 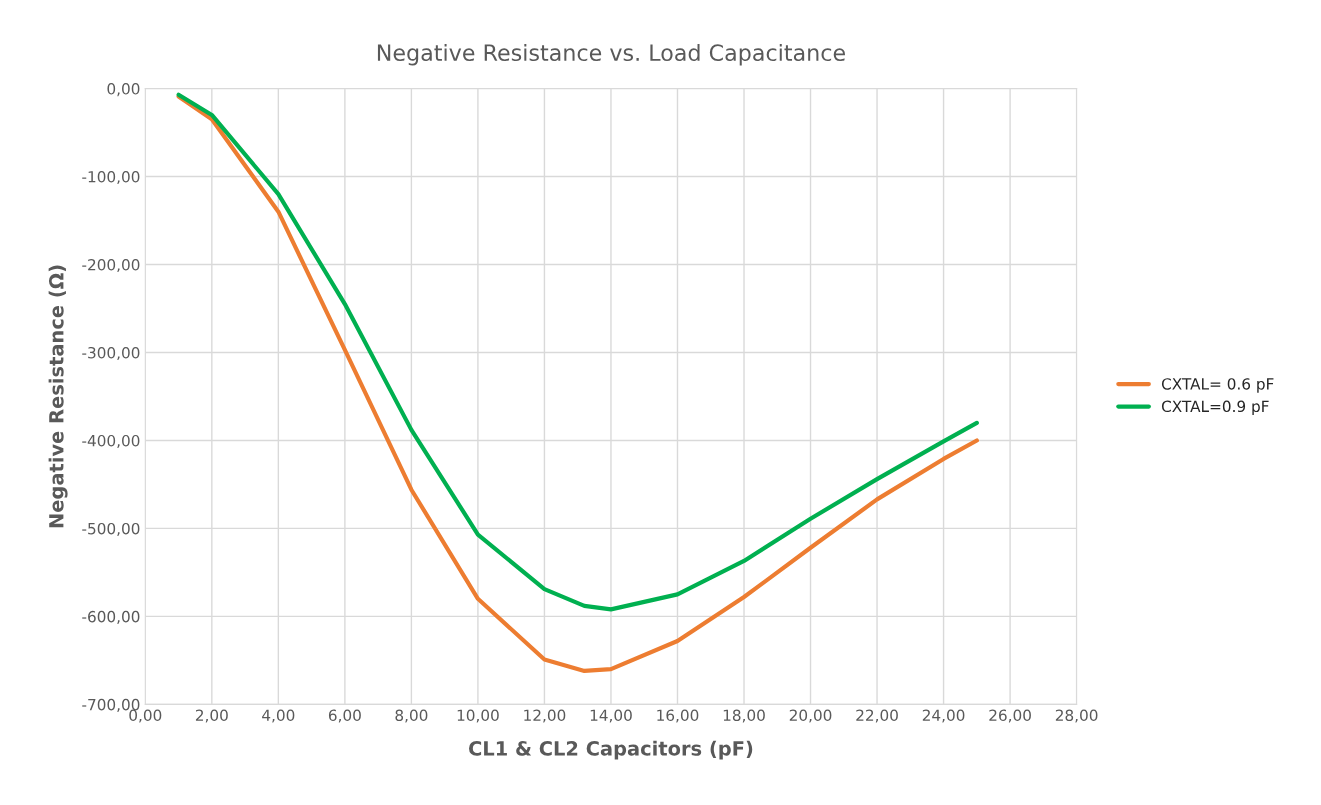 What do you see at coordinates (111, 353) in the screenshot?
I see `y-tick-label: -300,00` at bounding box center [111, 353].